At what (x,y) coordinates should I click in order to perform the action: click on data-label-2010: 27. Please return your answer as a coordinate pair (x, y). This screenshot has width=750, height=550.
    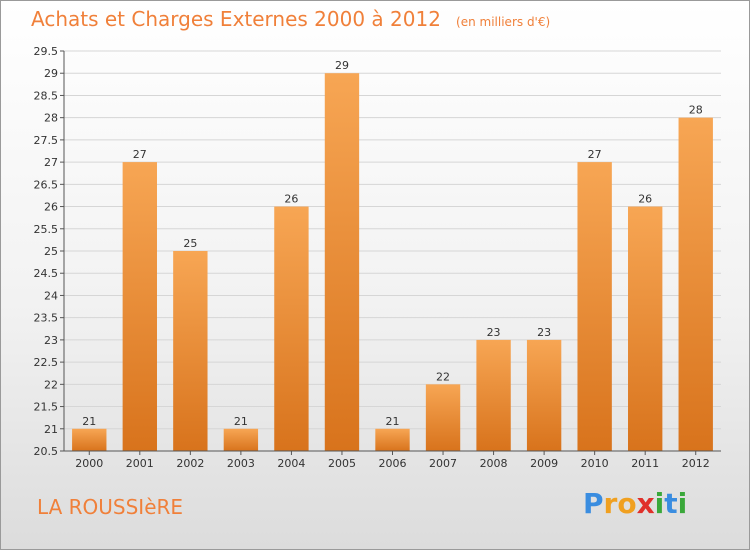
    Looking at the image, I should click on (595, 154).